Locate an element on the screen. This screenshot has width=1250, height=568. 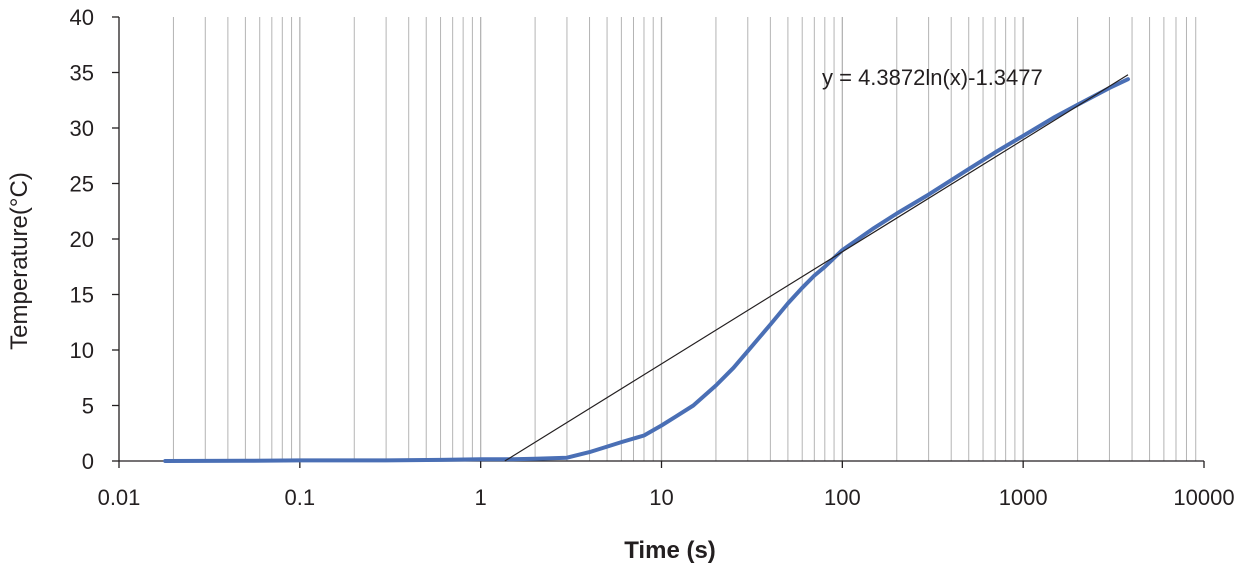
x-tick-labels: 0.01 0.1 1 10 100 1000 10000 is located at coordinates (666, 497).